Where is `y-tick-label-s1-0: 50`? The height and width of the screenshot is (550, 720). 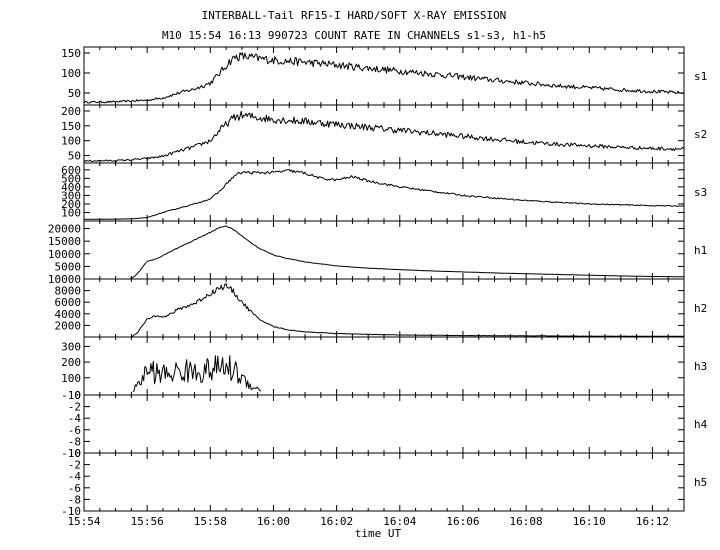
y-tick-label-s1-0: 50 is located at coordinates (74, 93).